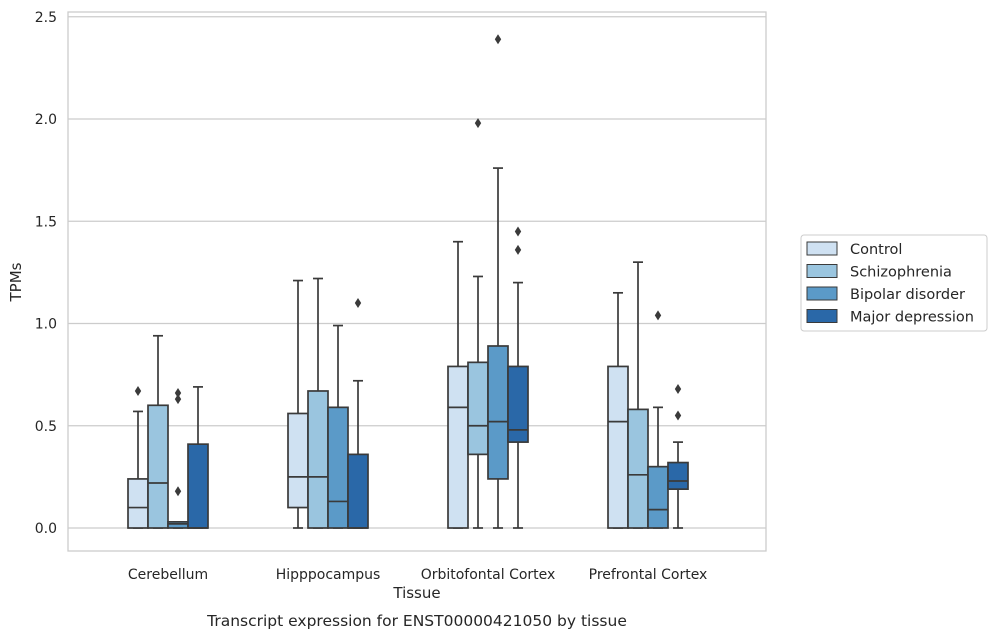 This screenshot has width=997, height=638. I want to click on y-tick-label: 0.5, so click(46, 427).